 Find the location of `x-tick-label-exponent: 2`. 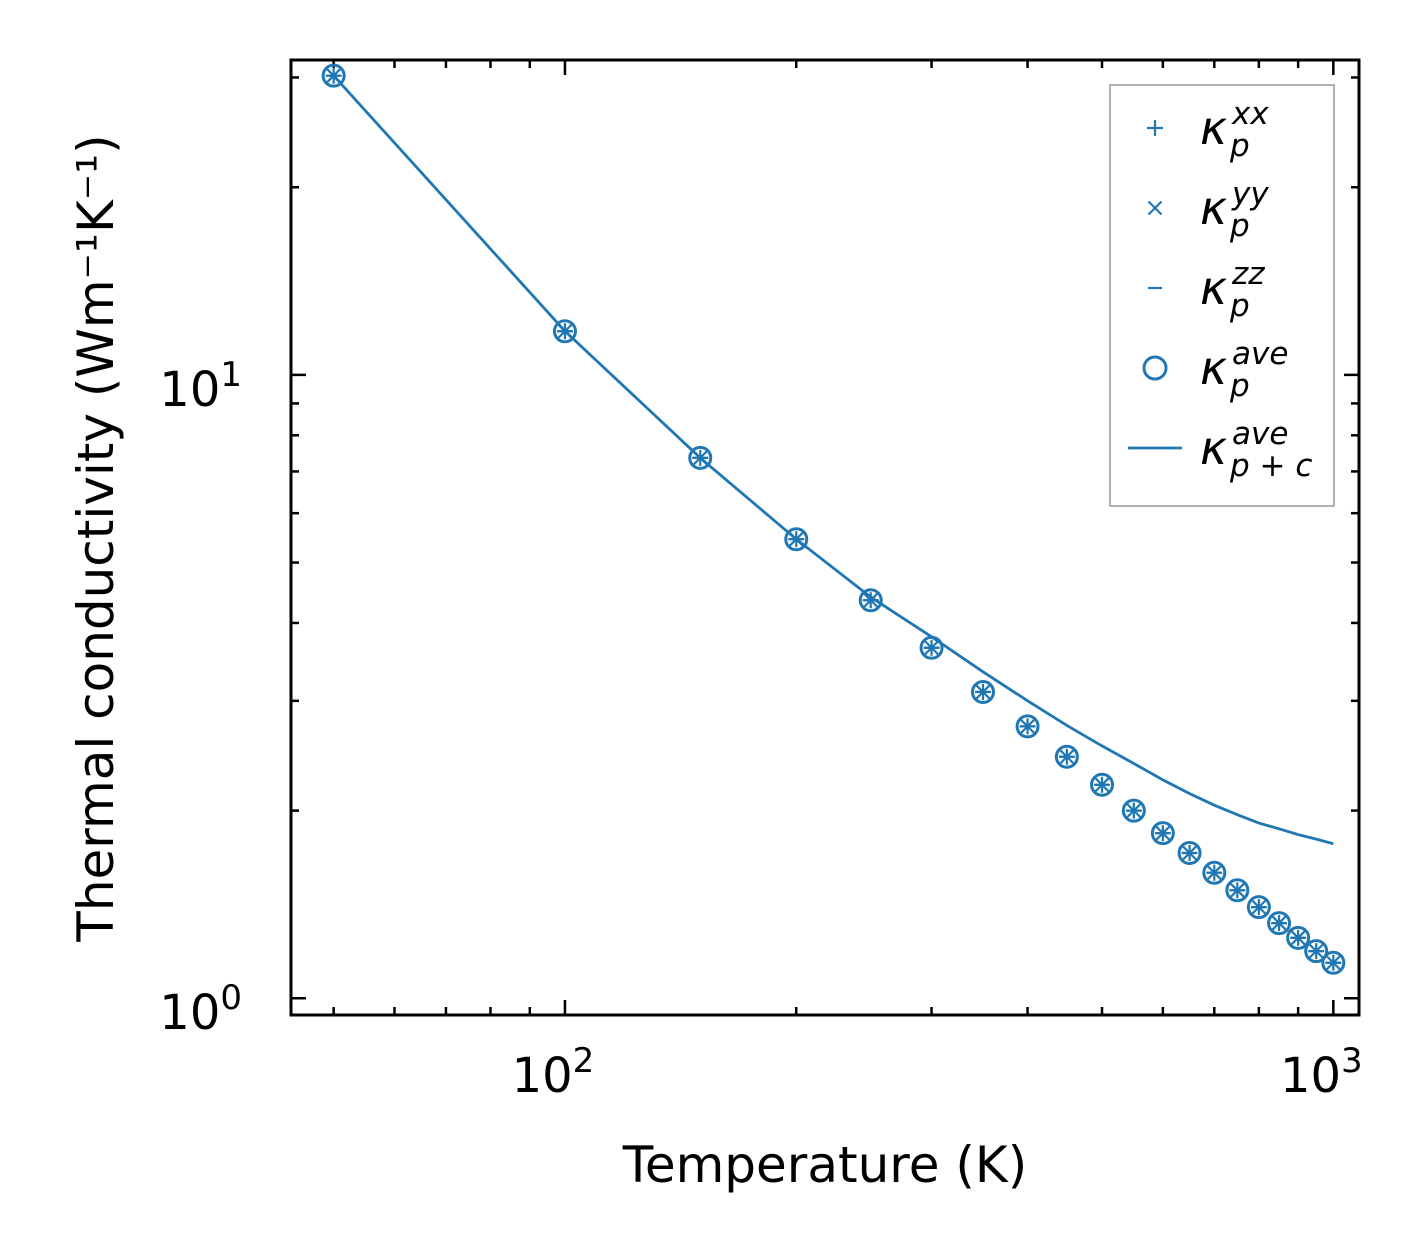

x-tick-label-exponent: 2 is located at coordinates (584, 1061).